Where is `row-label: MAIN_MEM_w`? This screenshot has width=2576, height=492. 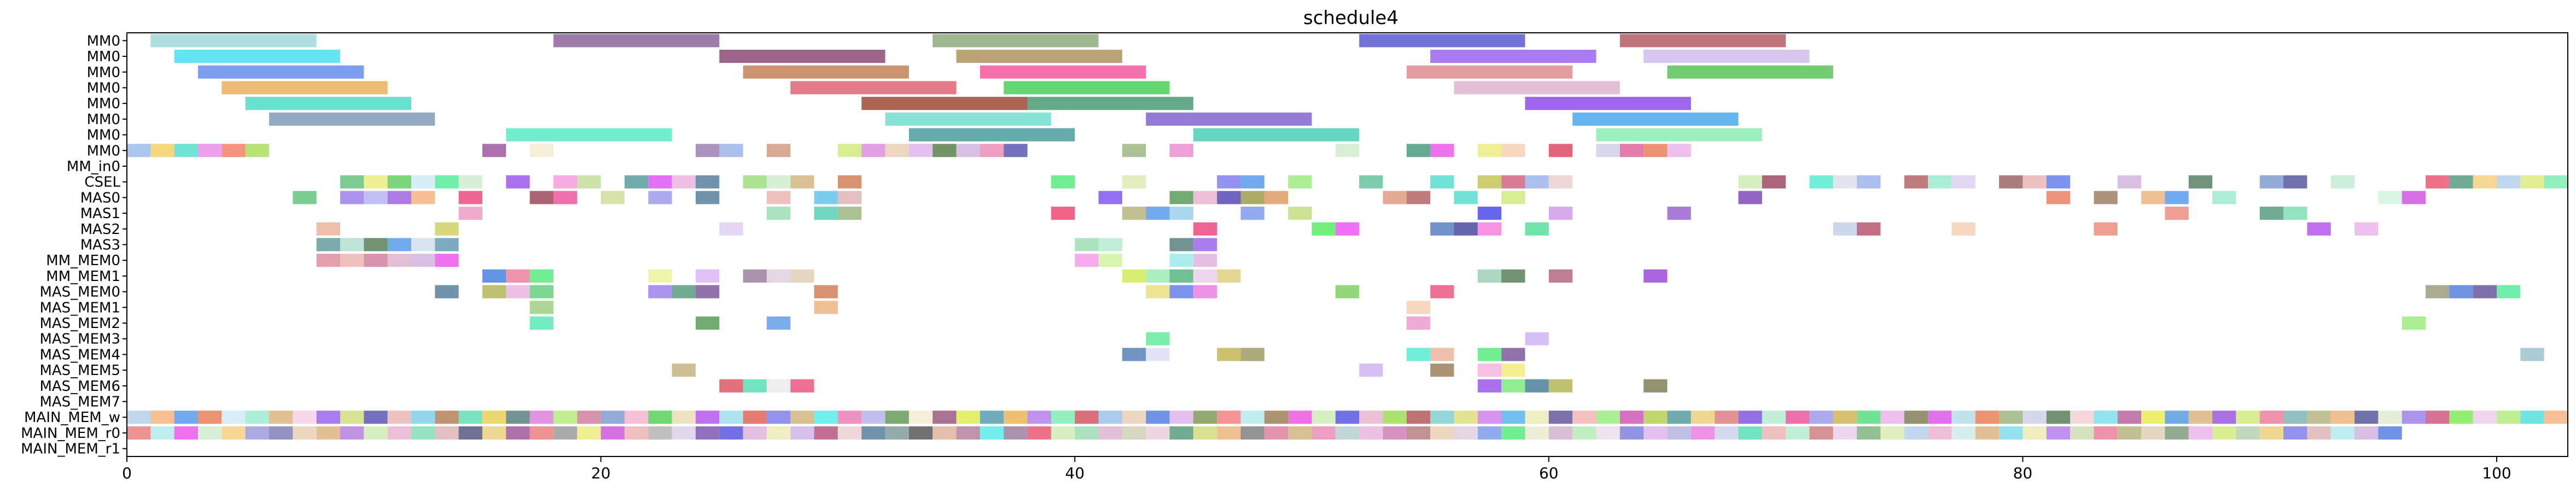 row-label: MAIN_MEM_w is located at coordinates (72, 417).